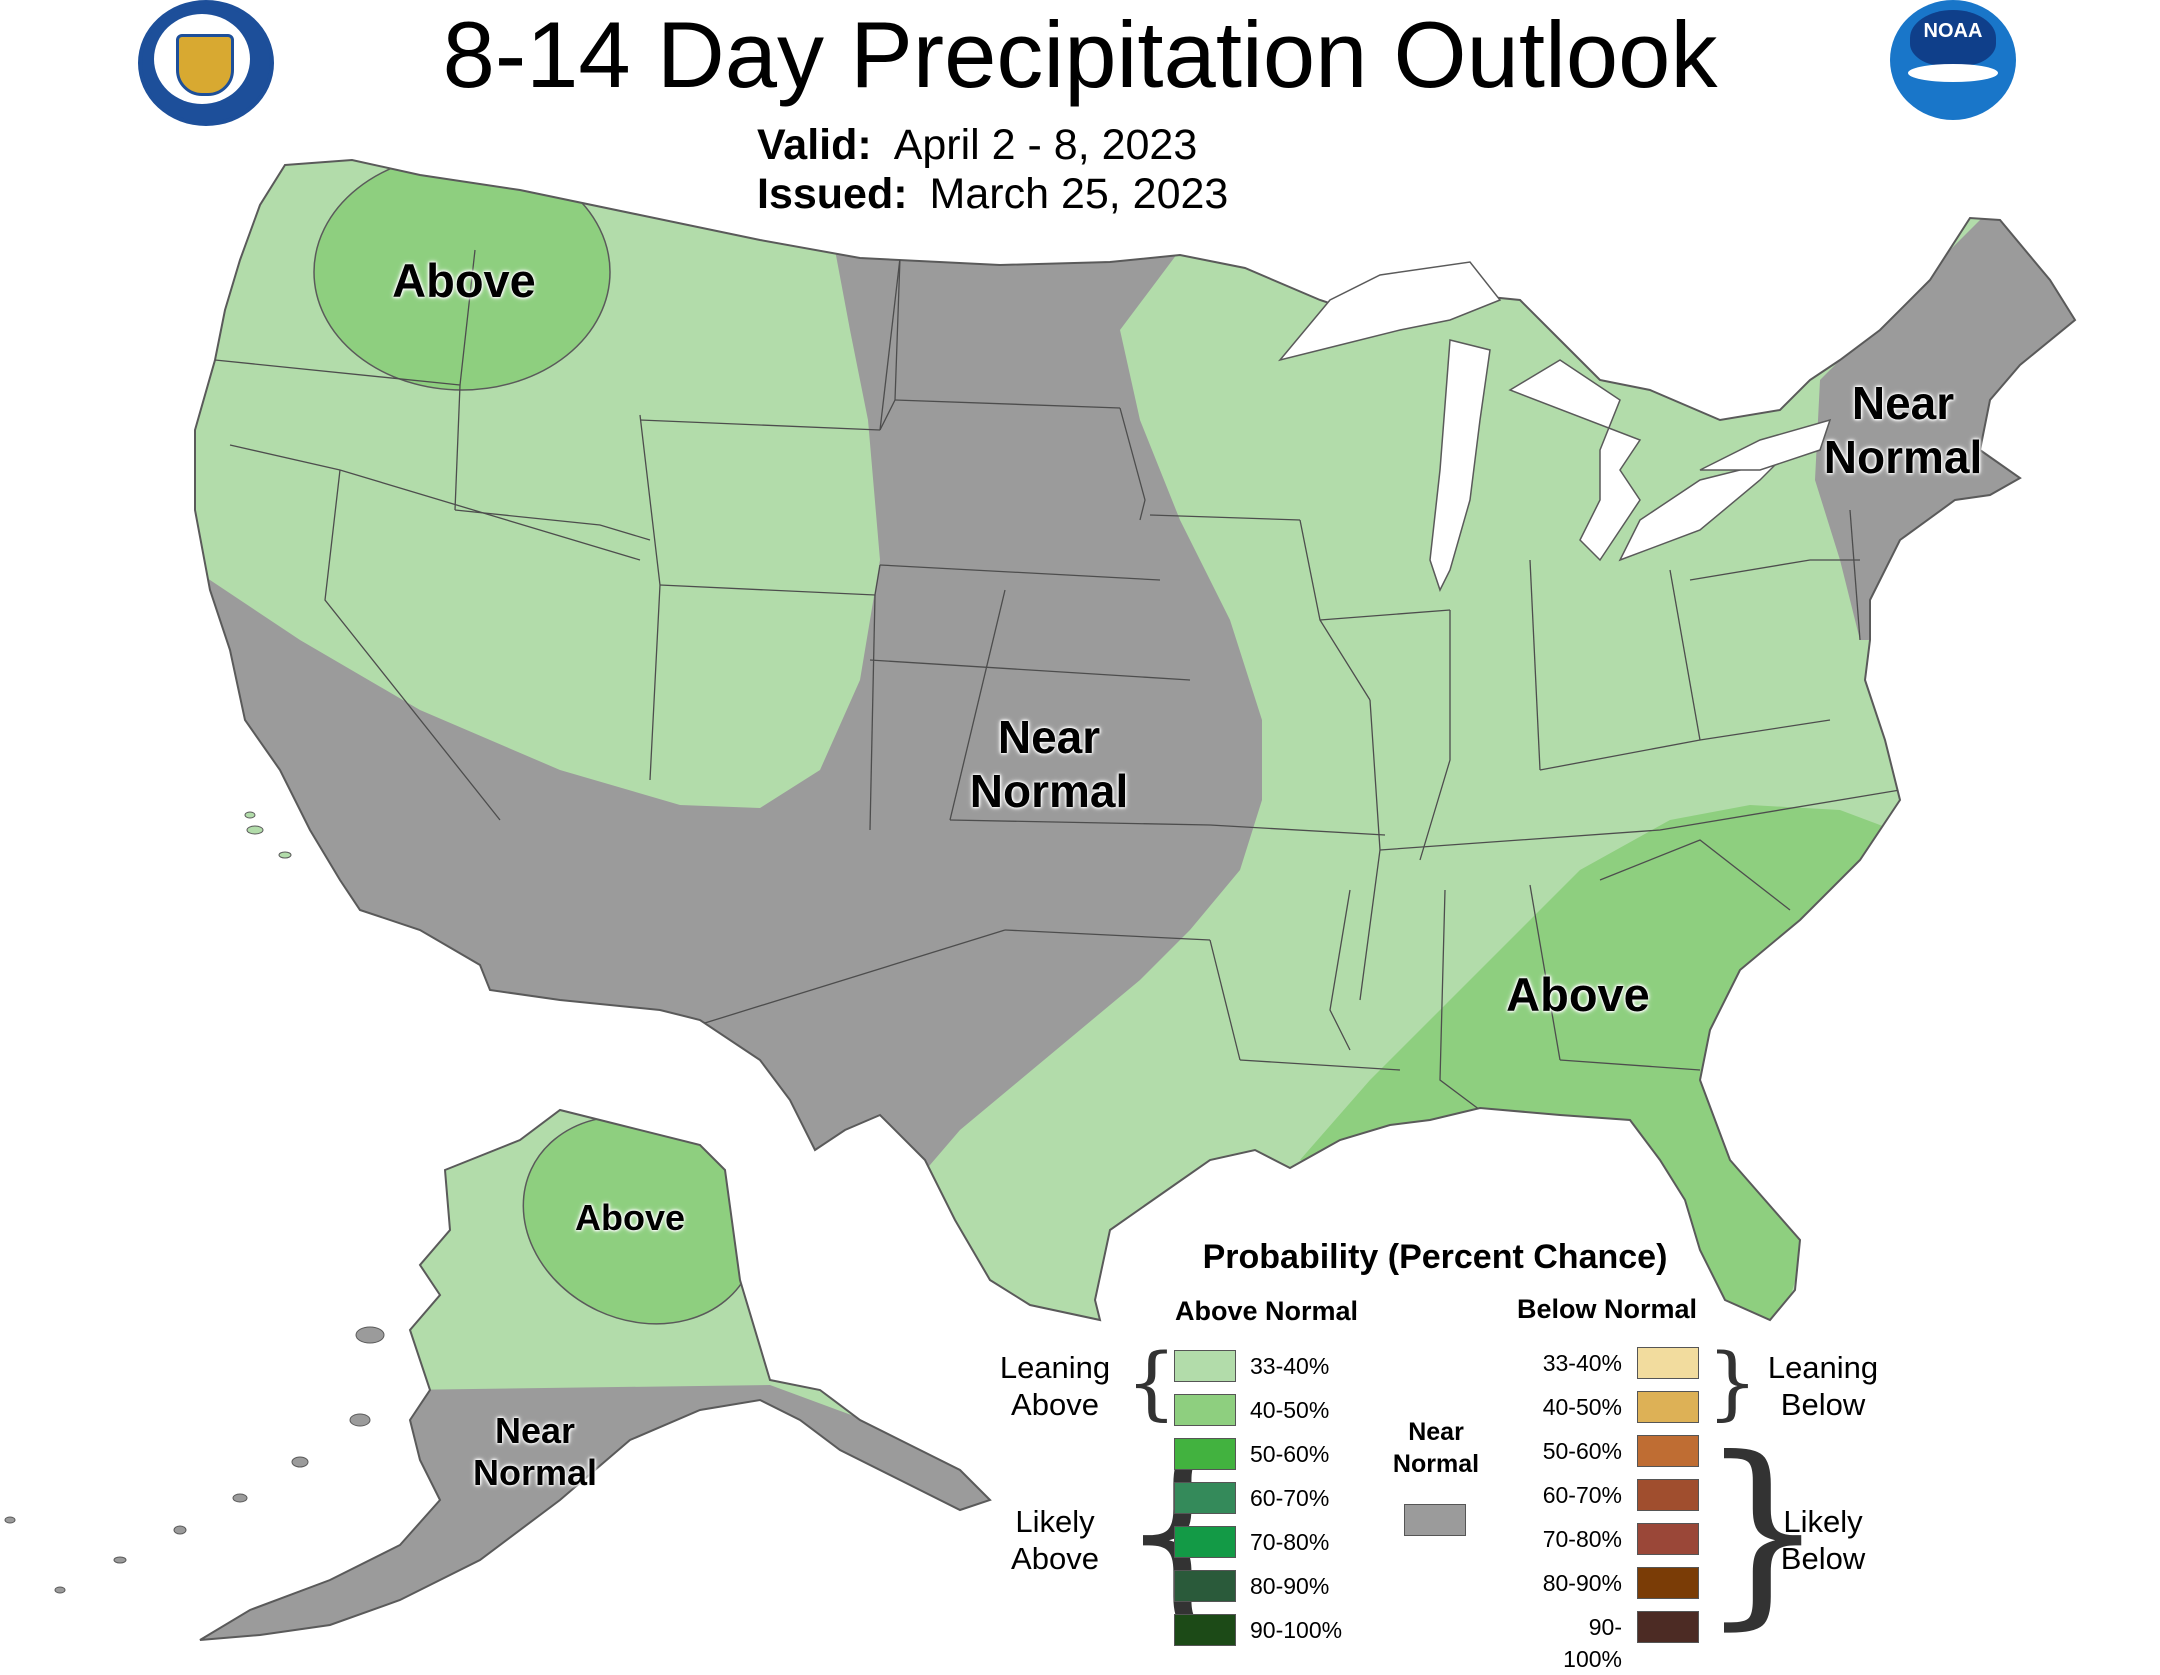  I want to click on legend-above-swatch-label: 33-40%, so click(1290, 1366).